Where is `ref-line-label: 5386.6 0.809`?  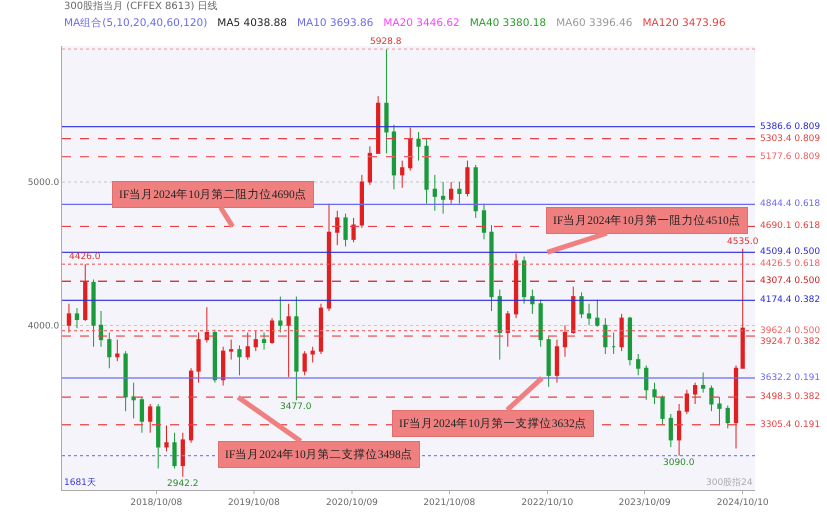
ref-line-label: 5386.6 0.809 is located at coordinates (790, 127).